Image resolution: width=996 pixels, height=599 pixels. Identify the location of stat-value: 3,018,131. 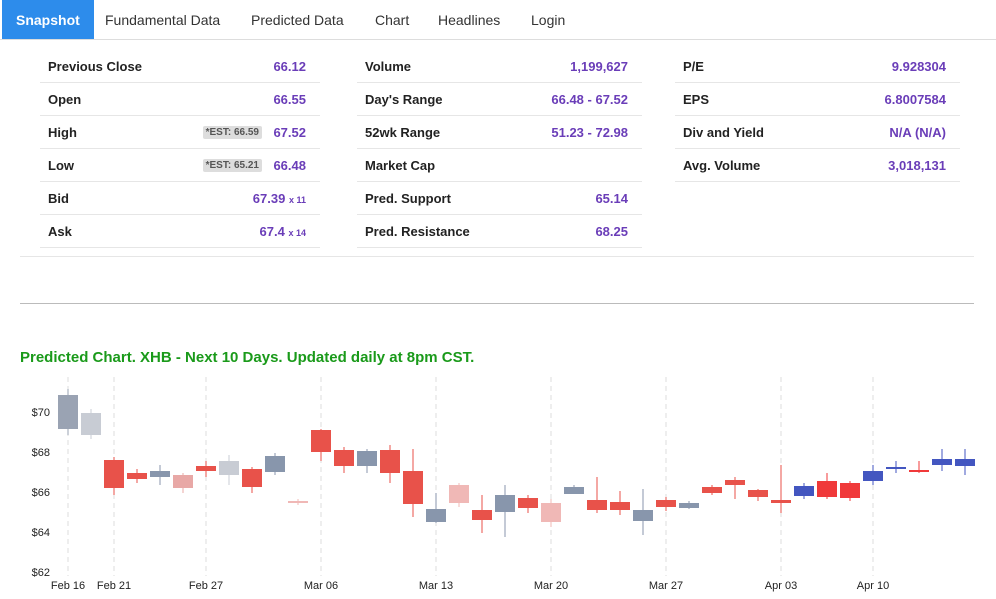
(917, 165).